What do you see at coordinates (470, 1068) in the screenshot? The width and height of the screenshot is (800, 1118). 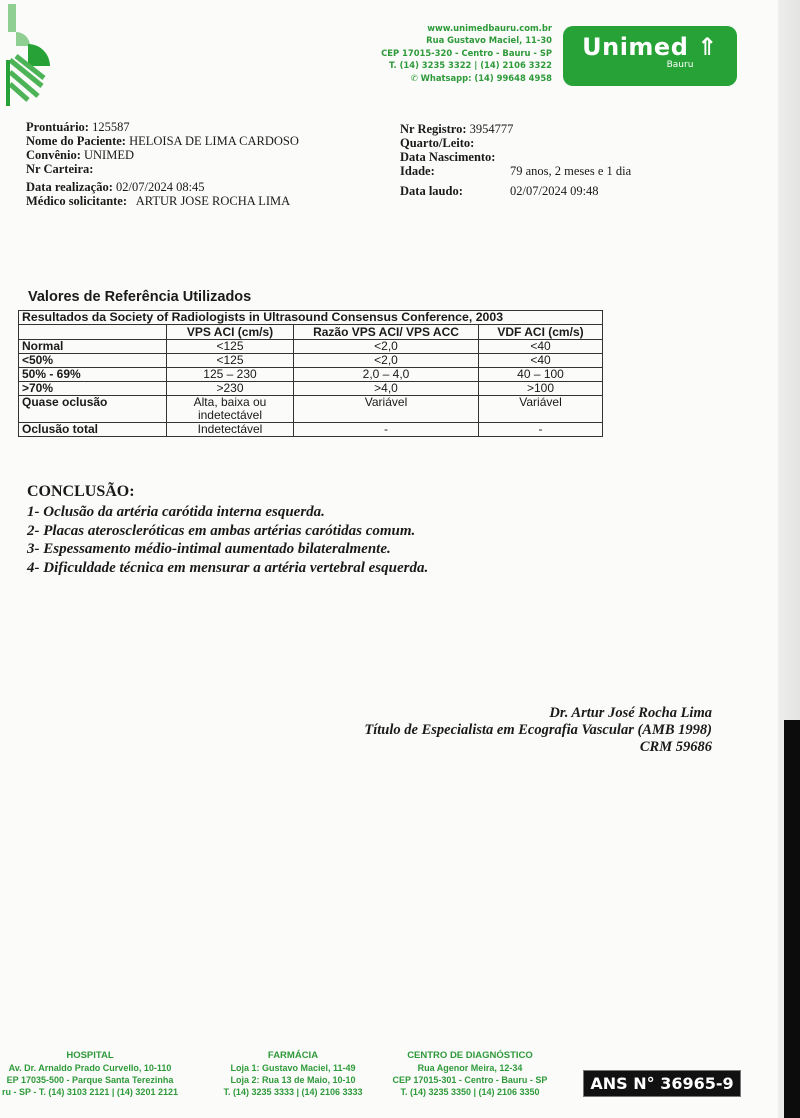 I see `footer-line: Rua Agenor Meira, 12-34` at bounding box center [470, 1068].